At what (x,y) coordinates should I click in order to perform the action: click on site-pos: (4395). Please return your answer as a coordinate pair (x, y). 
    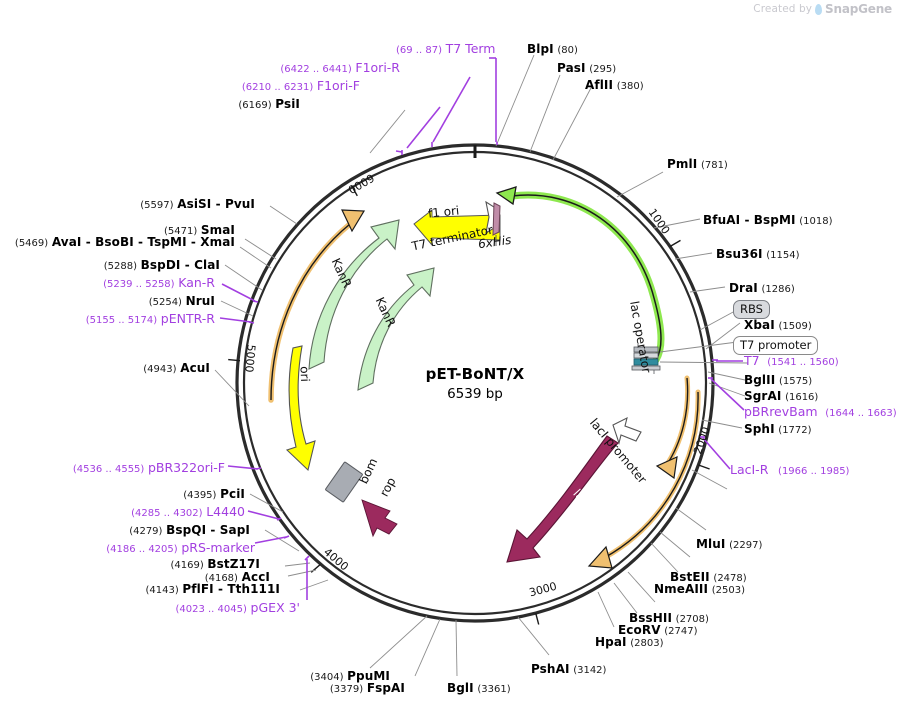
    Looking at the image, I should click on (200, 495).